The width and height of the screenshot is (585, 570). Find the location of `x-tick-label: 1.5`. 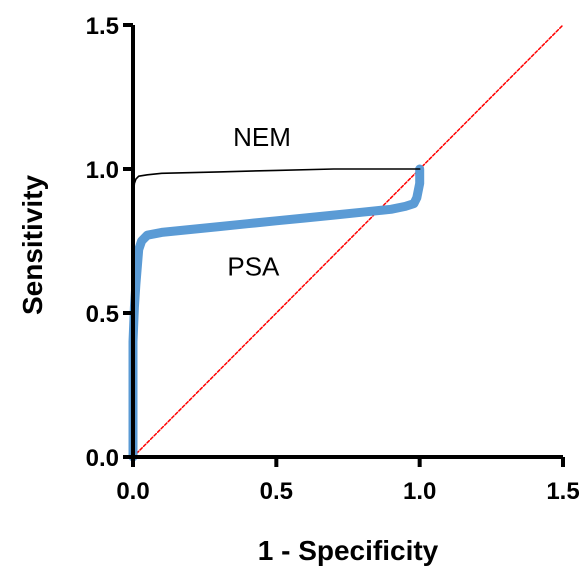

x-tick-label: 1.5 is located at coordinates (562, 491).